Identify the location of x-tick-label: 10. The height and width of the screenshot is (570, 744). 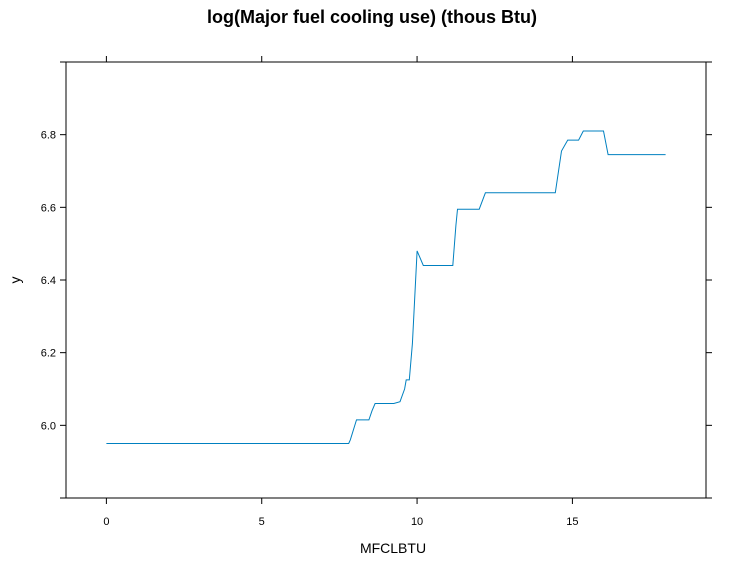
(417, 522).